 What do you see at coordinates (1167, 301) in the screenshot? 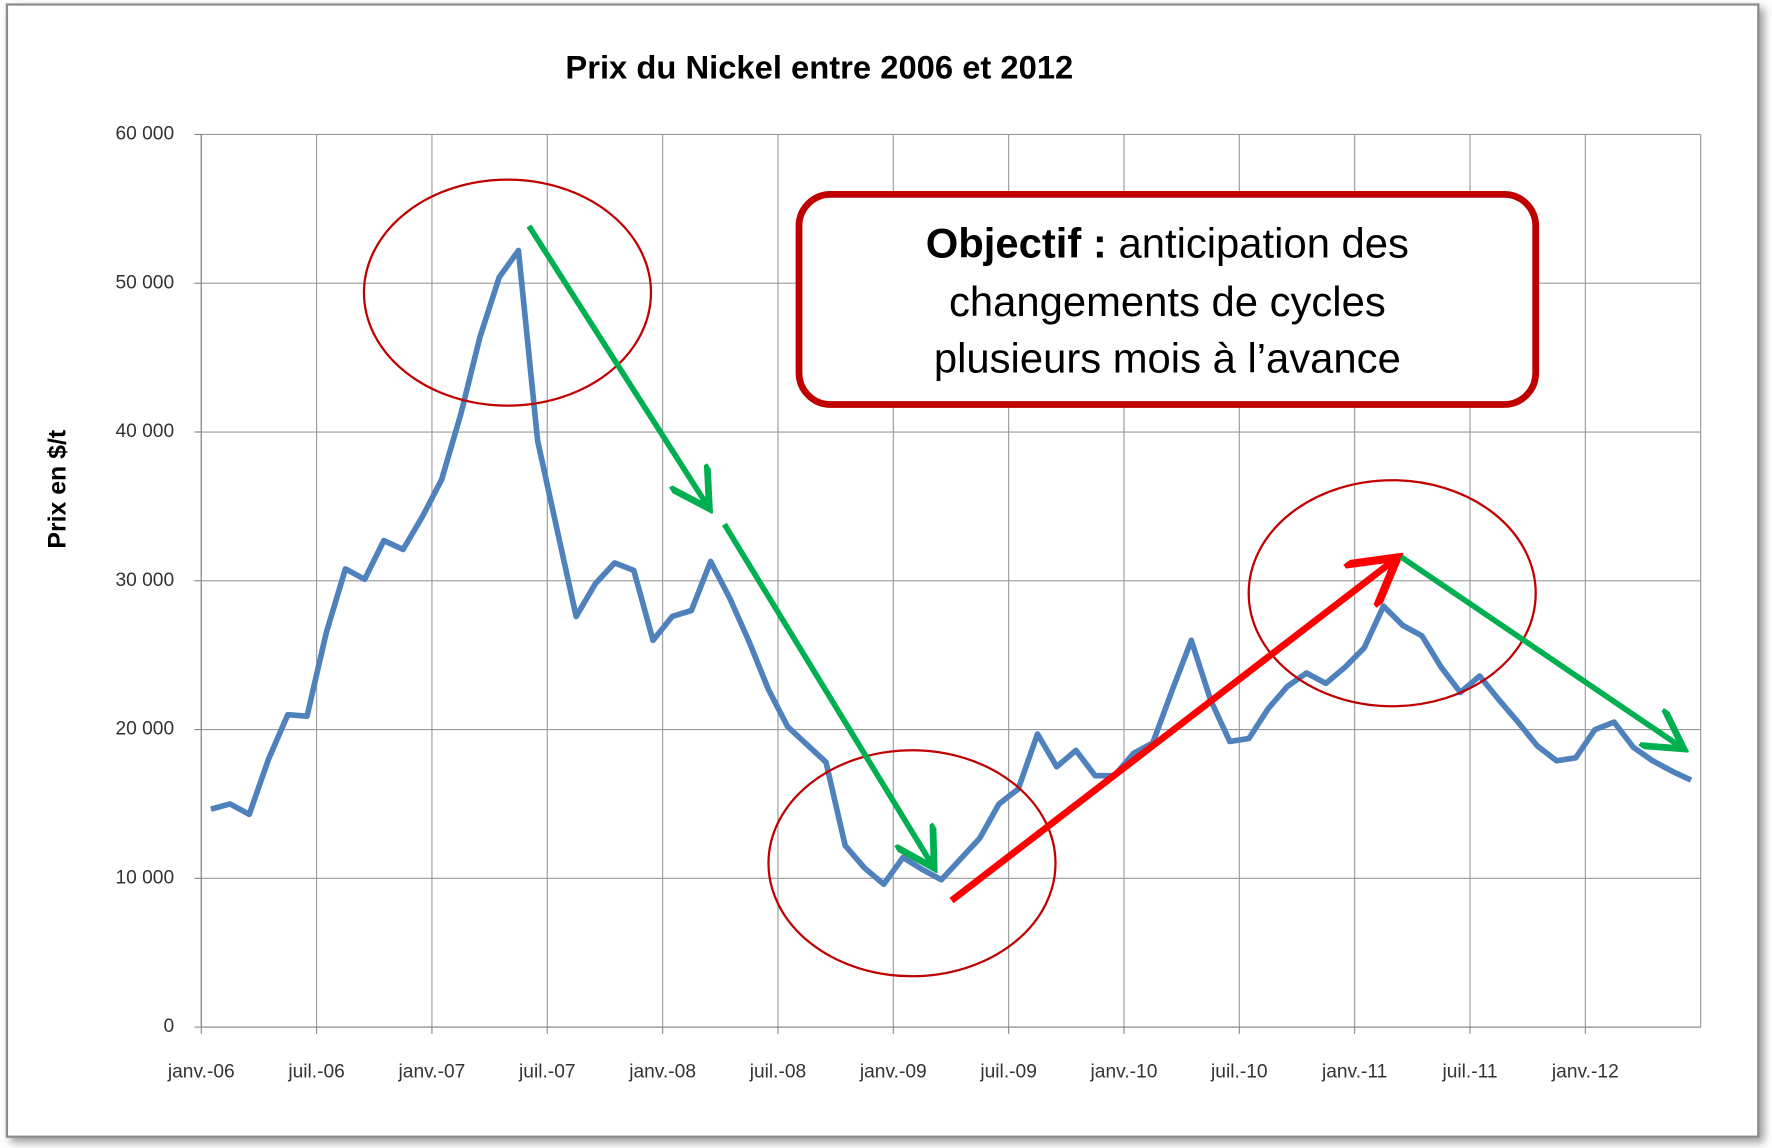
I see `annotation-line: changements de cycles` at bounding box center [1167, 301].